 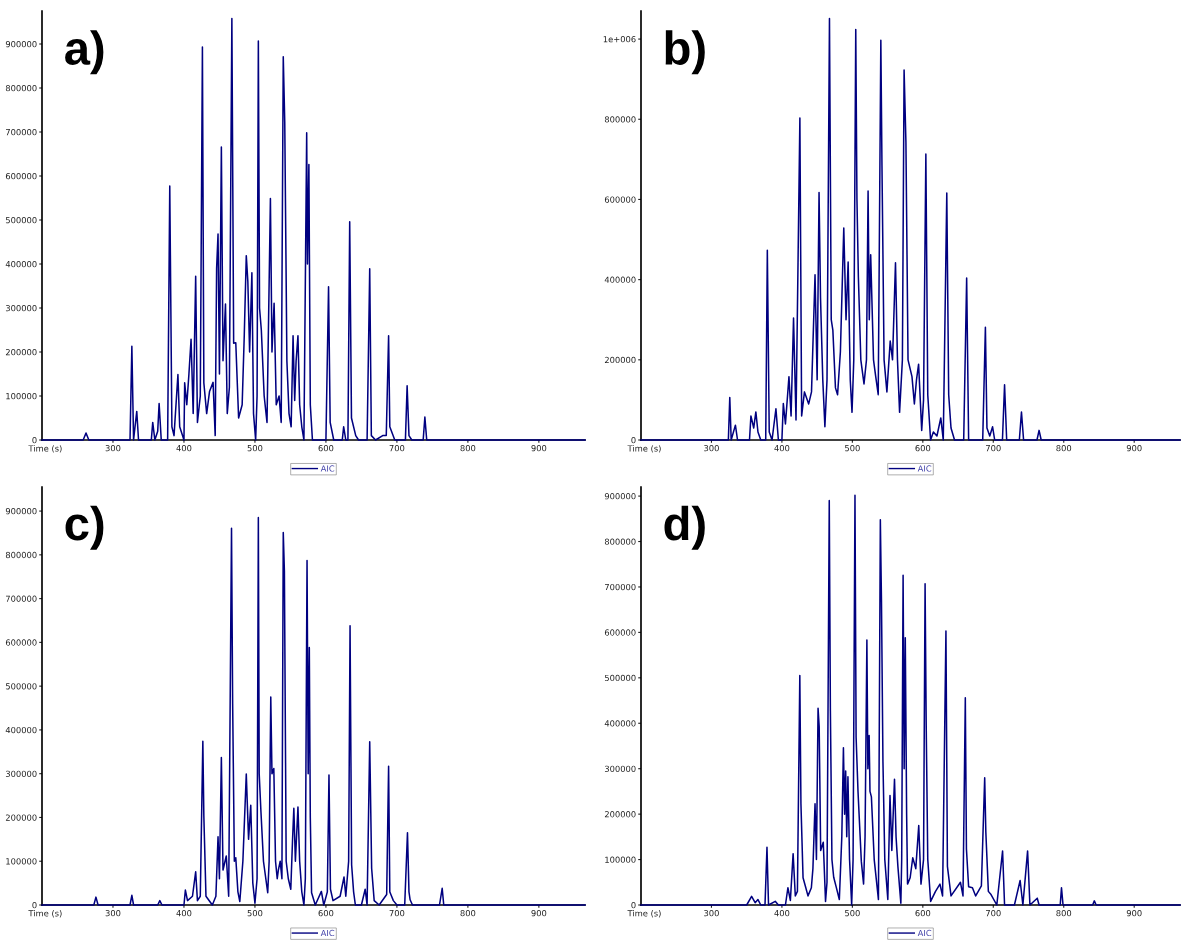 What do you see at coordinates (619, 39) in the screenshot?
I see `y-tick-label: 1e+006` at bounding box center [619, 39].